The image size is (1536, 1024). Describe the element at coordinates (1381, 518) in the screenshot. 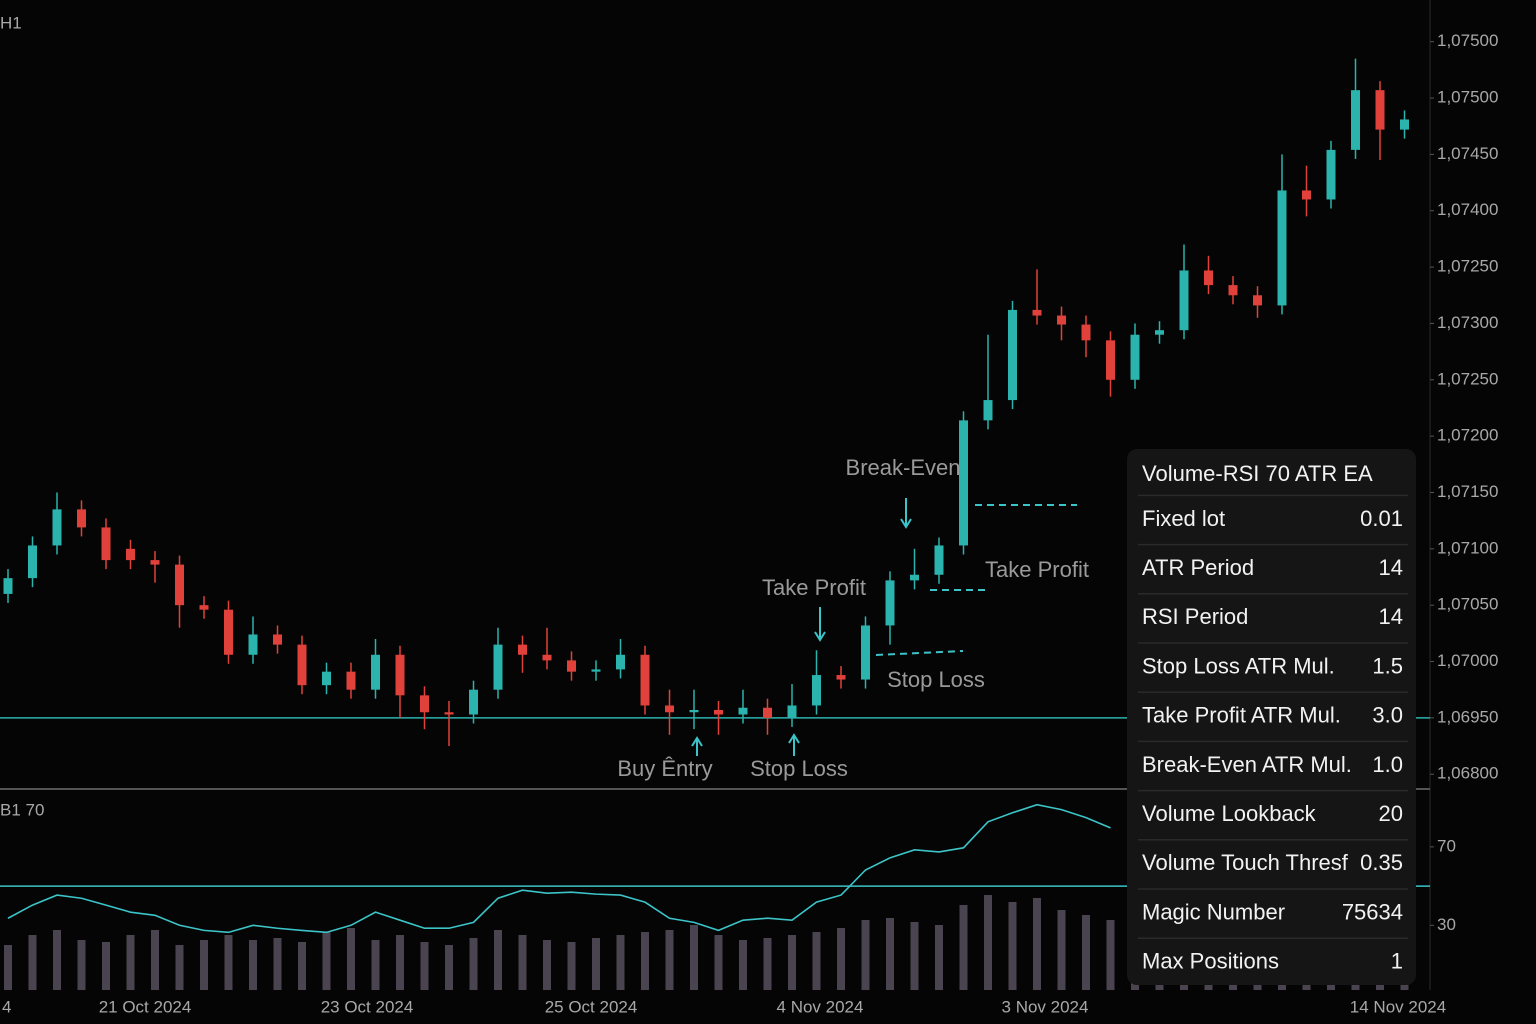

I see `setting-value: 0.01` at that location.